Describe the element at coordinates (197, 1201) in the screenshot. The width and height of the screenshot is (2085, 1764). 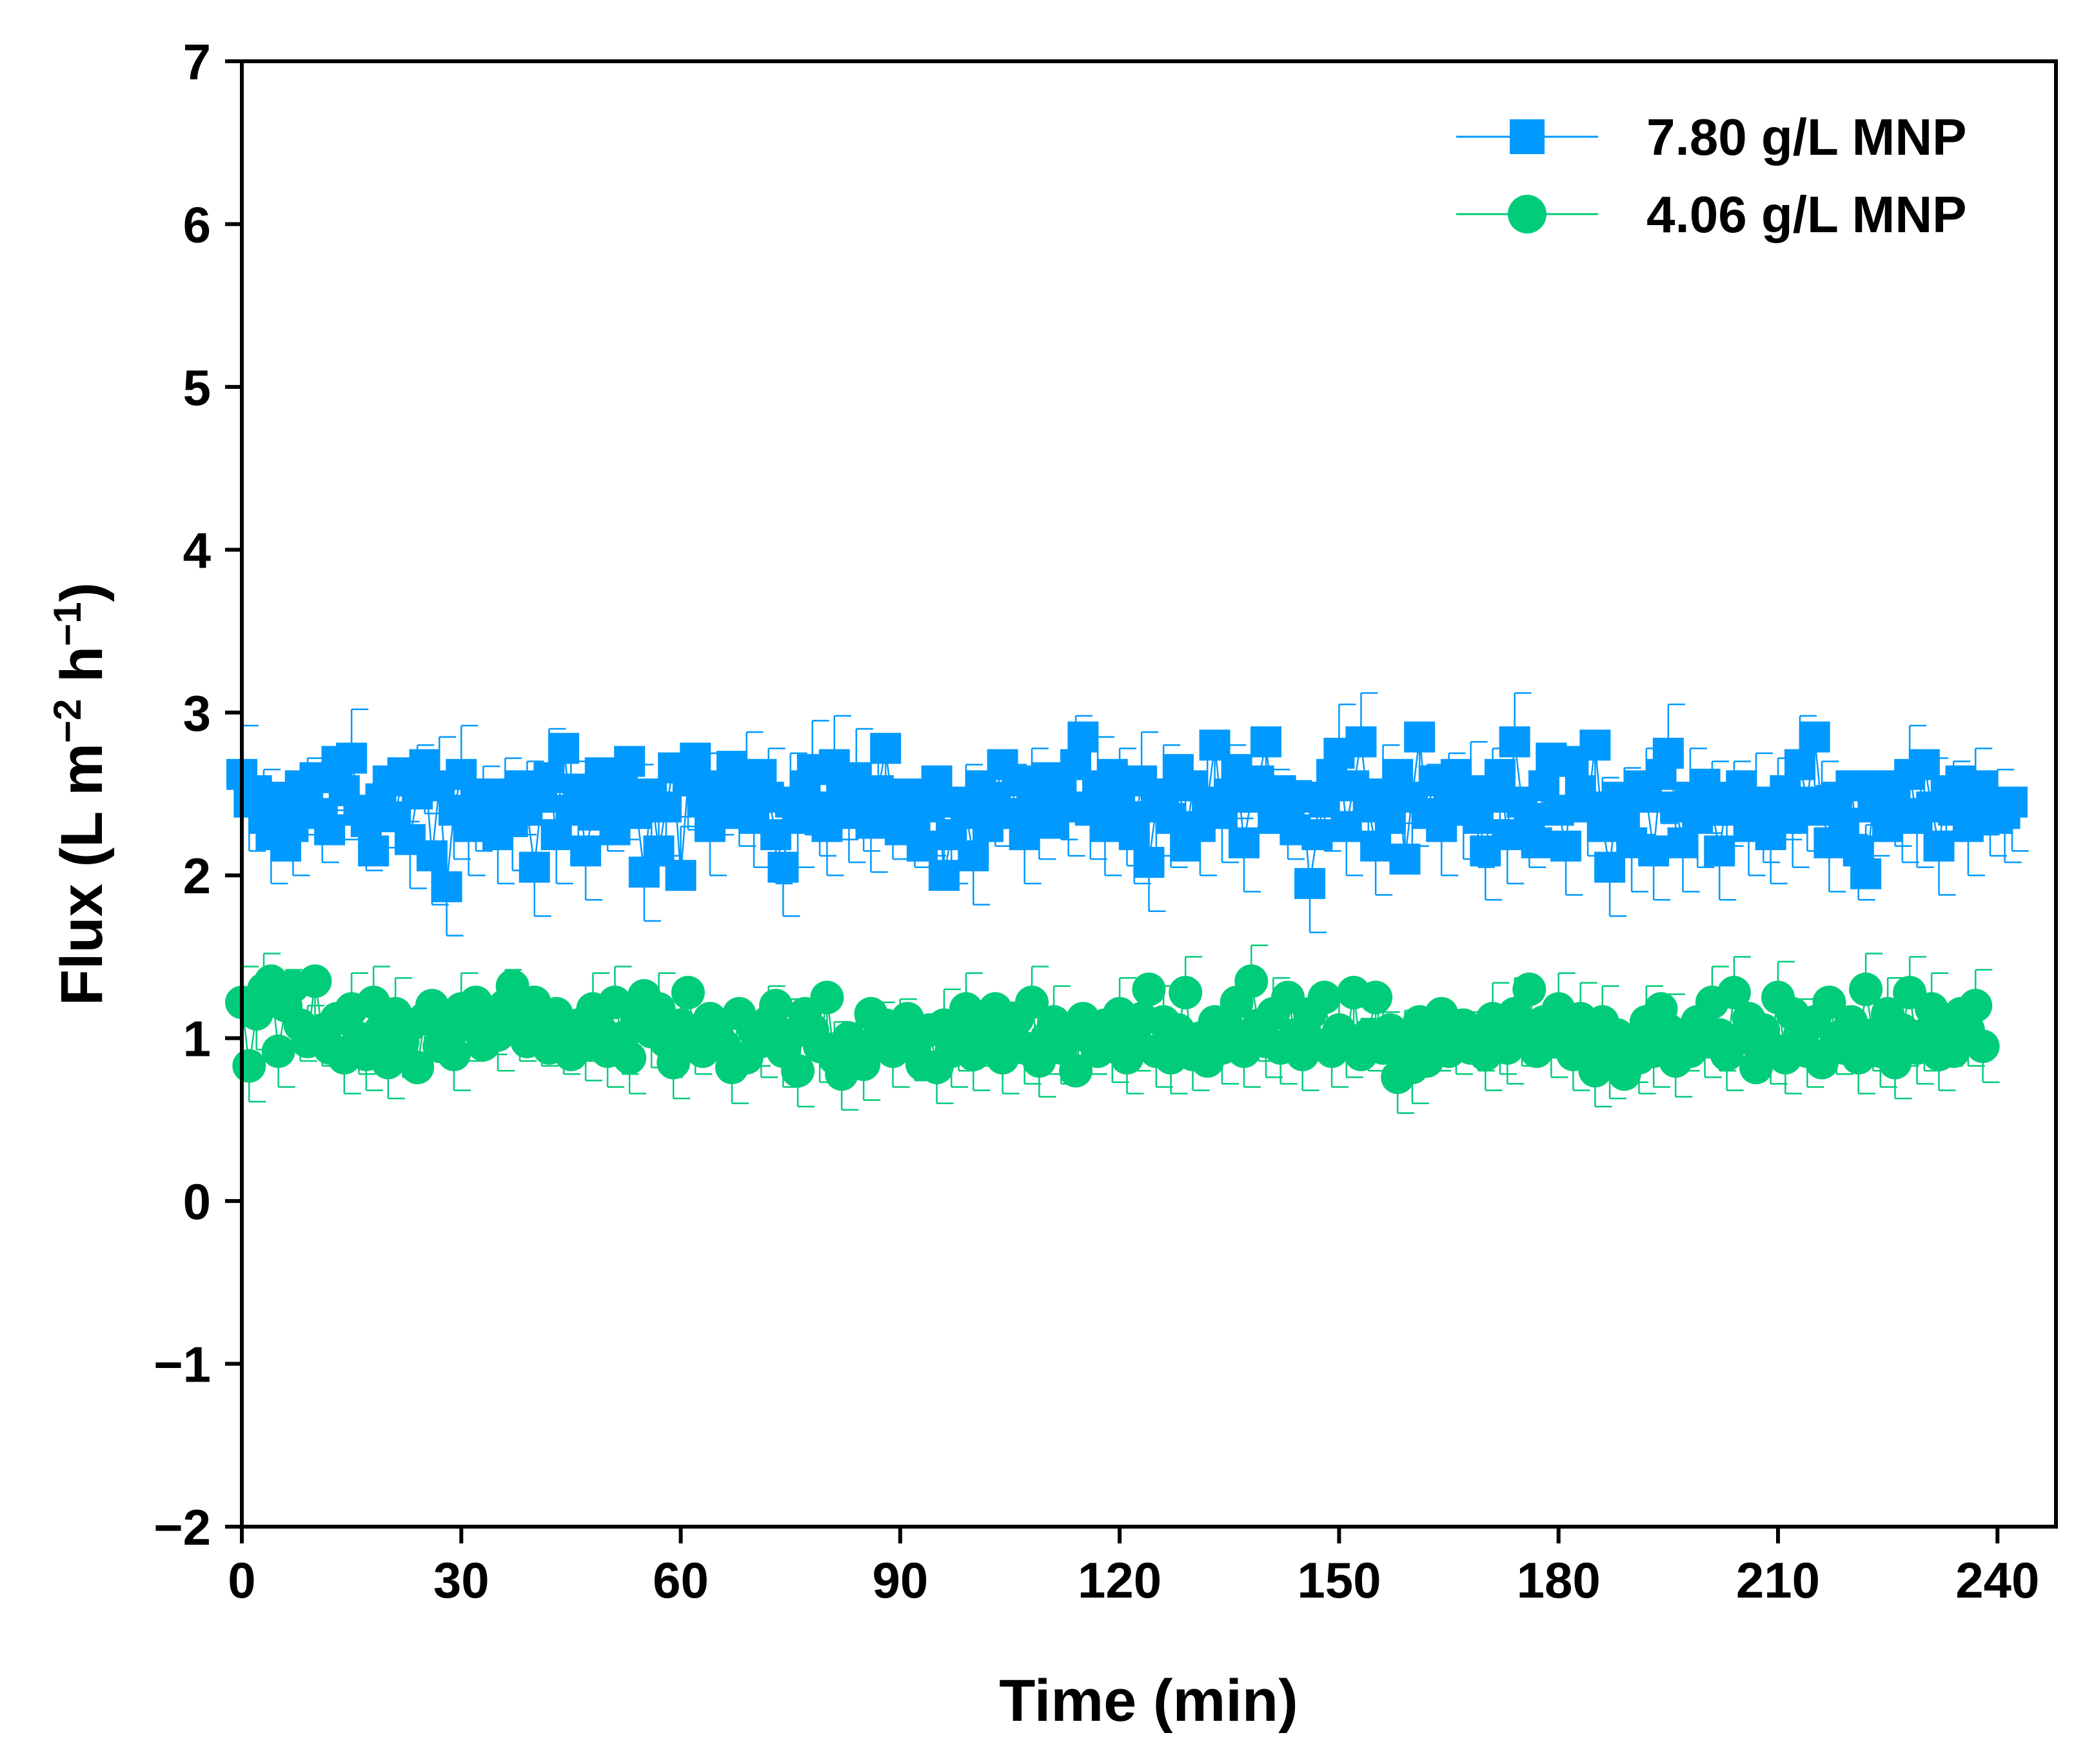
I see `y-tick-label: 0` at that location.